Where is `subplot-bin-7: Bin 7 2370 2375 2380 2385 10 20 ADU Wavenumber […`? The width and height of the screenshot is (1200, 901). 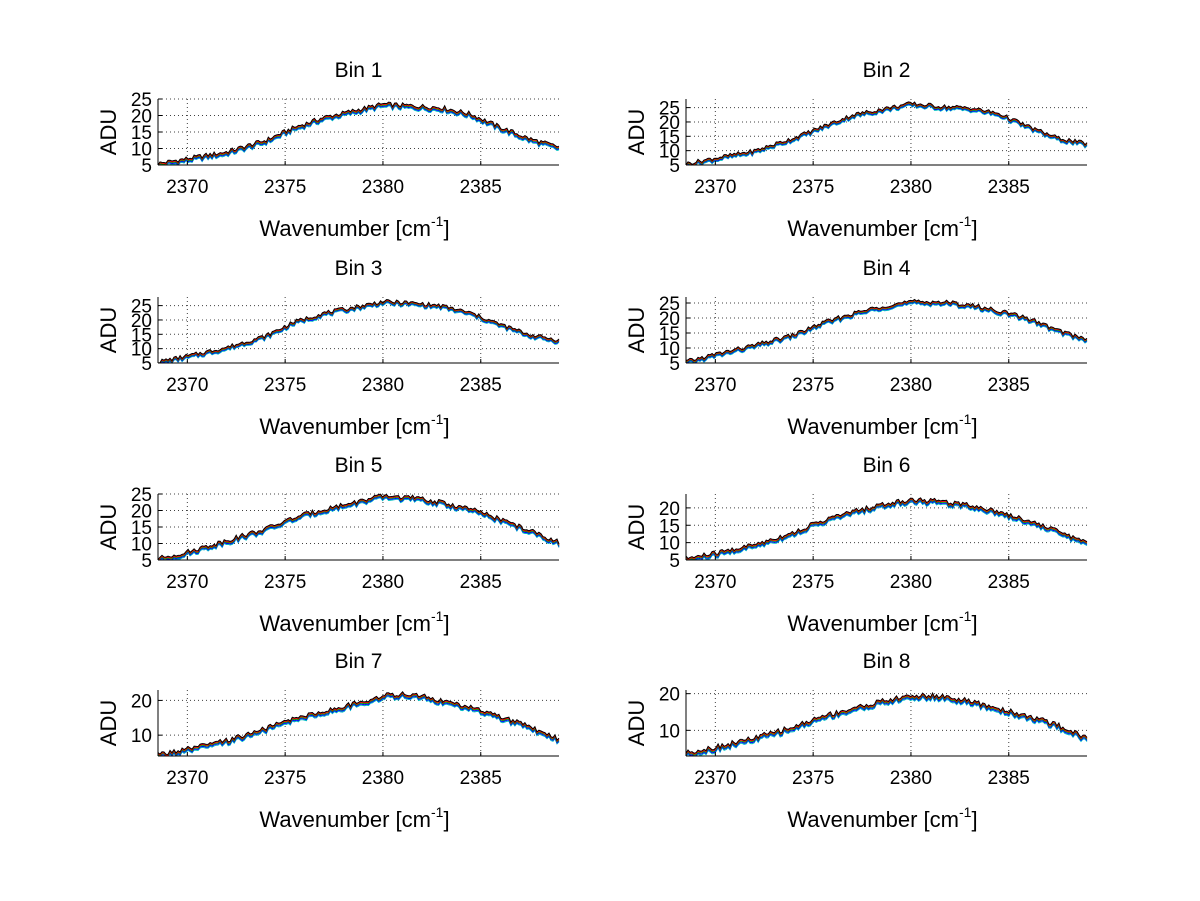
subplot-bin-7: Bin 7 2370 2375 2380 2385 10 20 ADU Wavenumber [… is located at coordinates (328, 741).